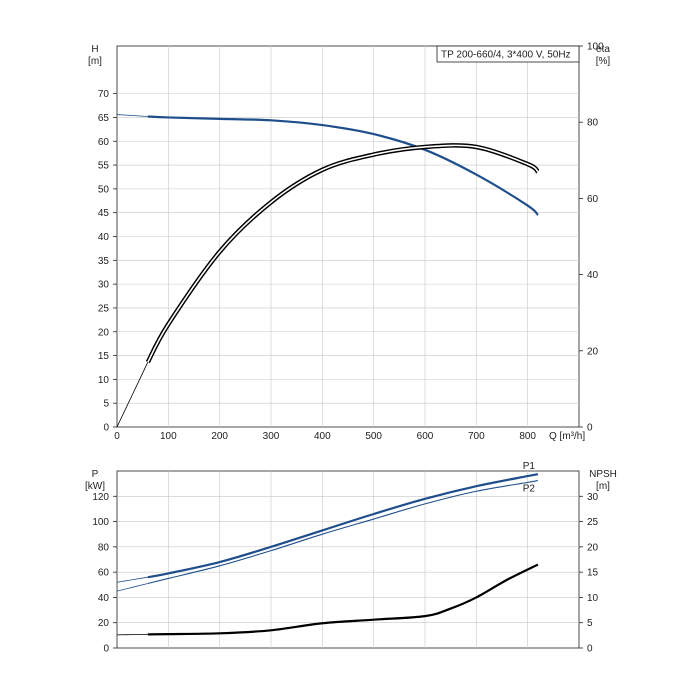 This screenshot has width=700, height=700. I want to click on x-tick-label: 0, so click(117, 436).